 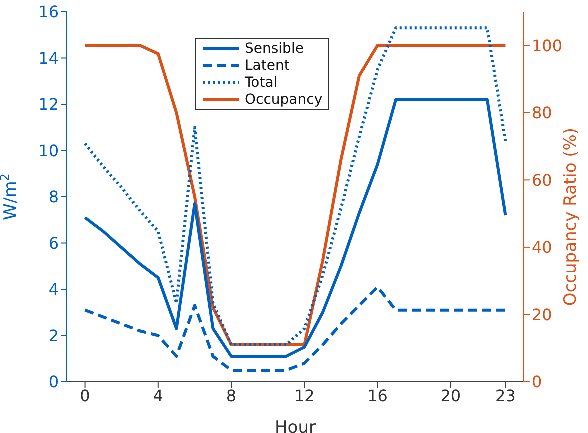 What do you see at coordinates (542, 180) in the screenshot?
I see `y2-tick-label: 60` at bounding box center [542, 180].